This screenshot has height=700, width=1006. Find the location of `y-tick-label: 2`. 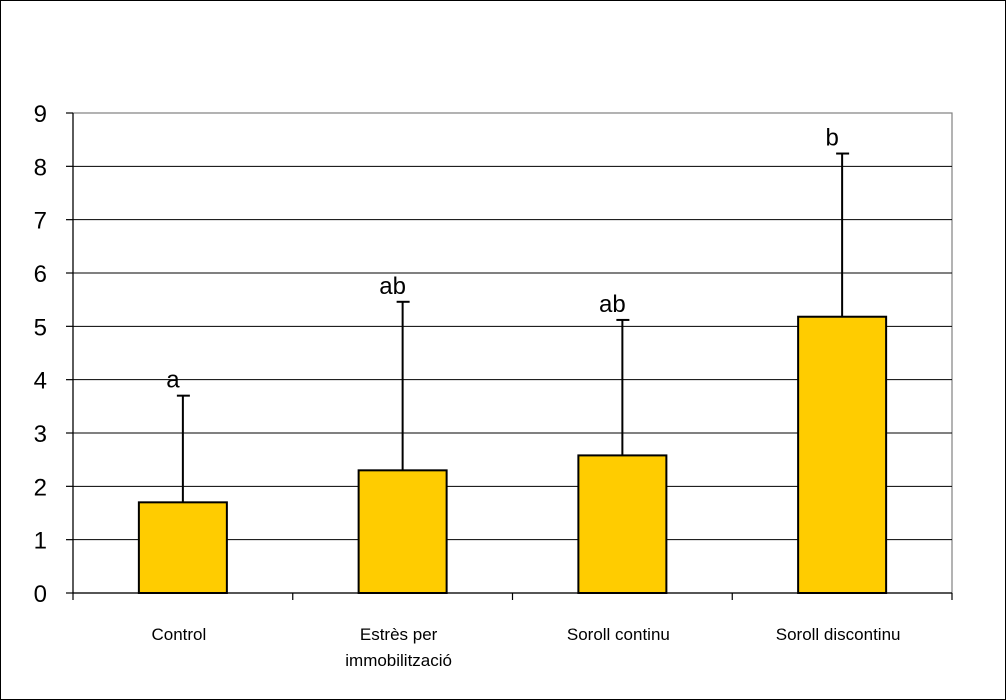

y-tick-label: 2 is located at coordinates (40, 487).